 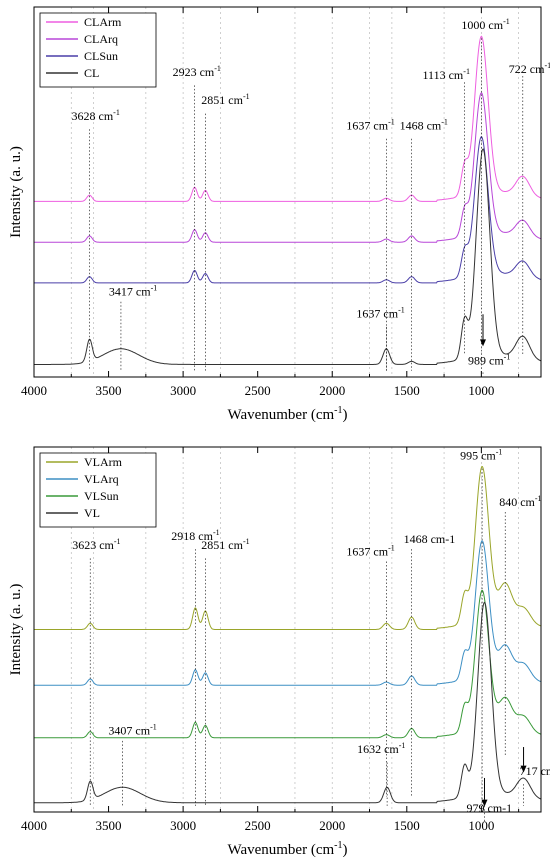 I want to click on peak-annotation: 995 cm-1, so click(x=481, y=454).